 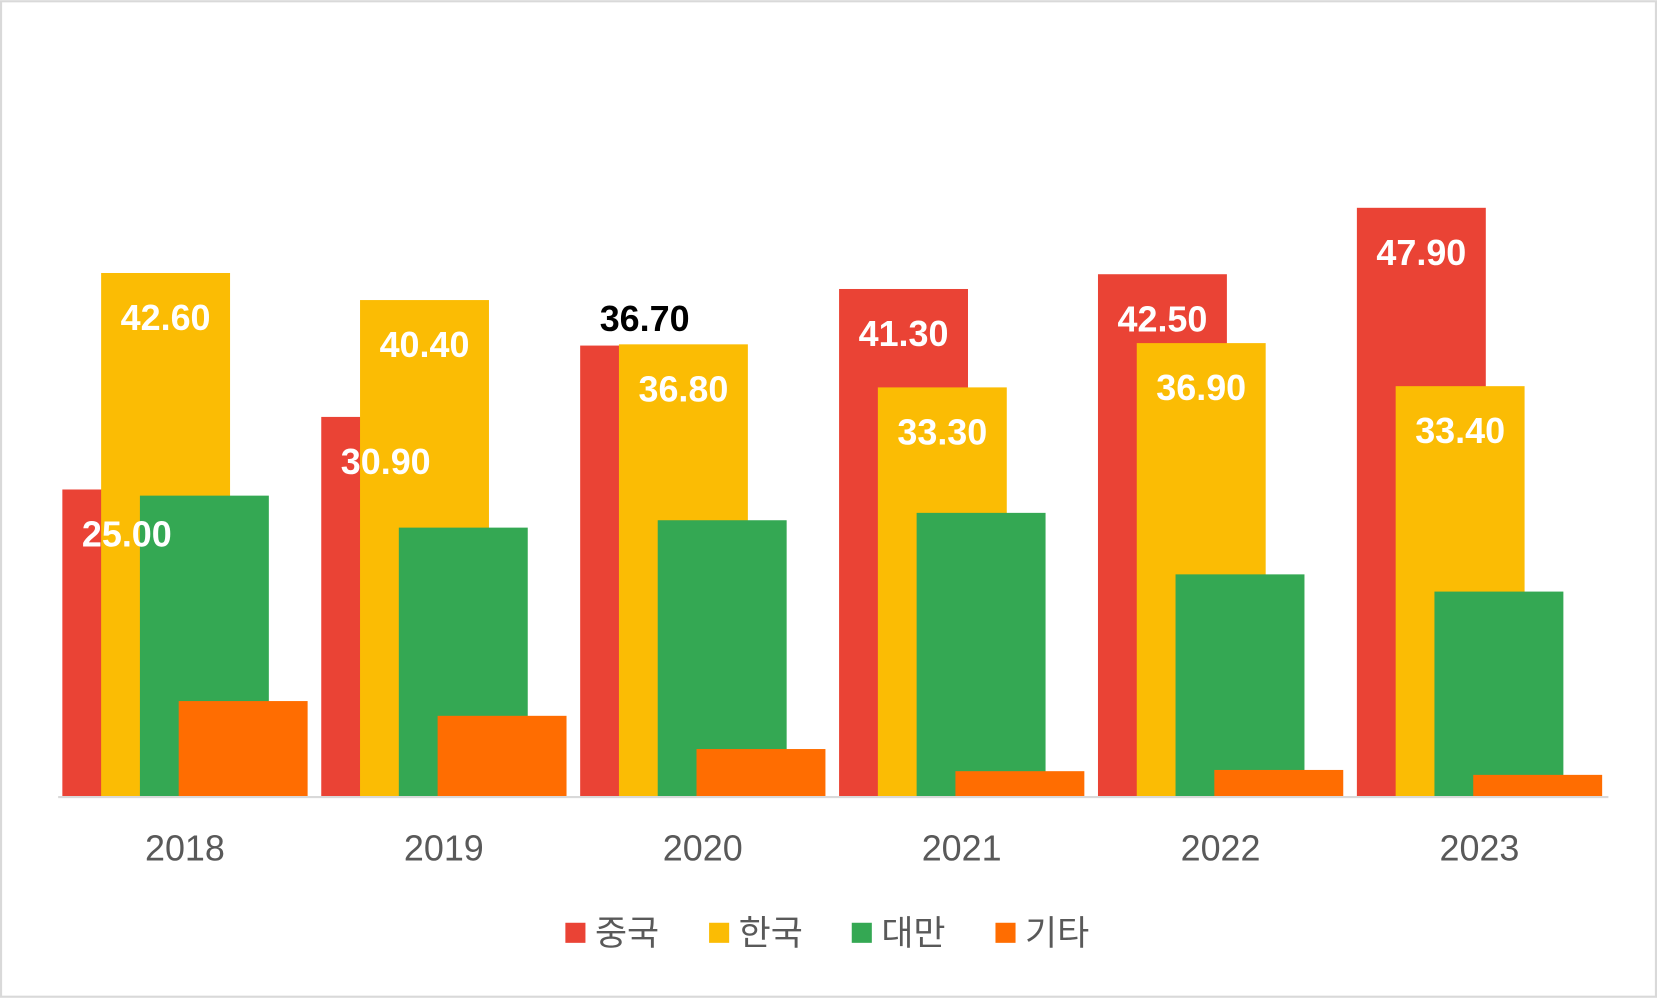 What do you see at coordinates (645, 318) in the screenshot?
I see `data-label-2020-series-0: 36.70` at bounding box center [645, 318].